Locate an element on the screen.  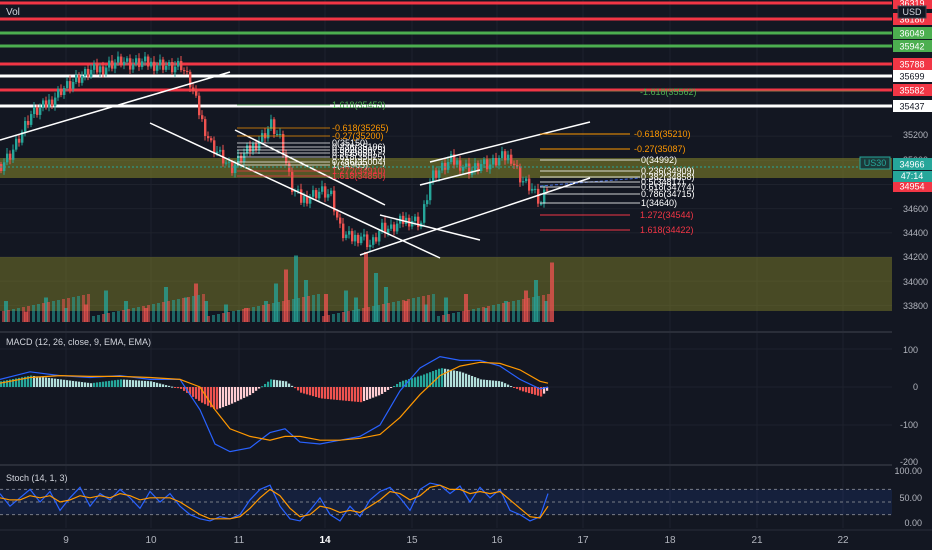
fib-left-label: 0.5(35050) is located at coordinates (354, 153).